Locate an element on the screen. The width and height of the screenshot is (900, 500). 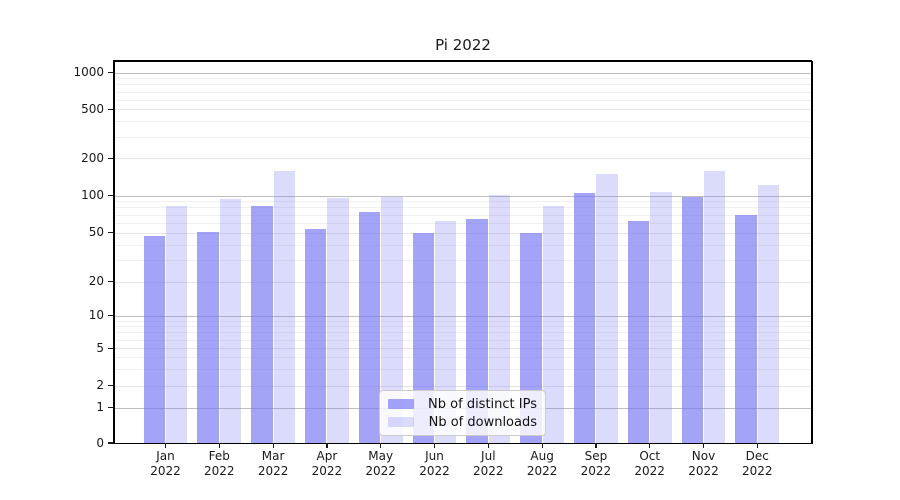
bar-downloads-oct is located at coordinates (661, 317).